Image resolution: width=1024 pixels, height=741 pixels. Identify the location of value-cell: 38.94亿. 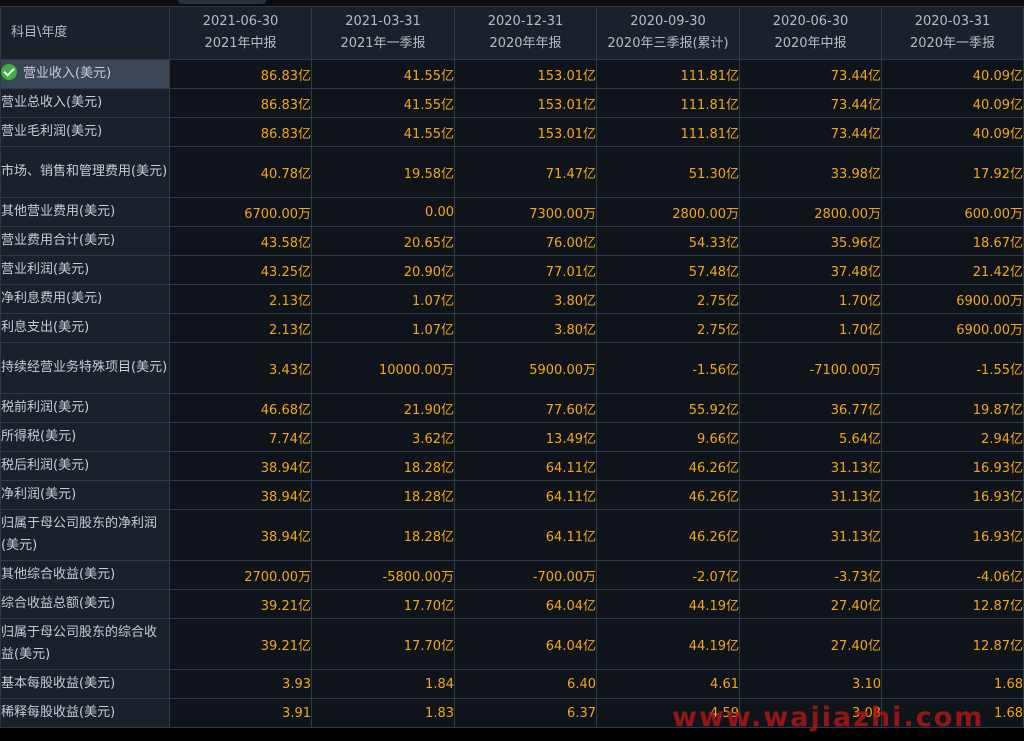
(240, 495).